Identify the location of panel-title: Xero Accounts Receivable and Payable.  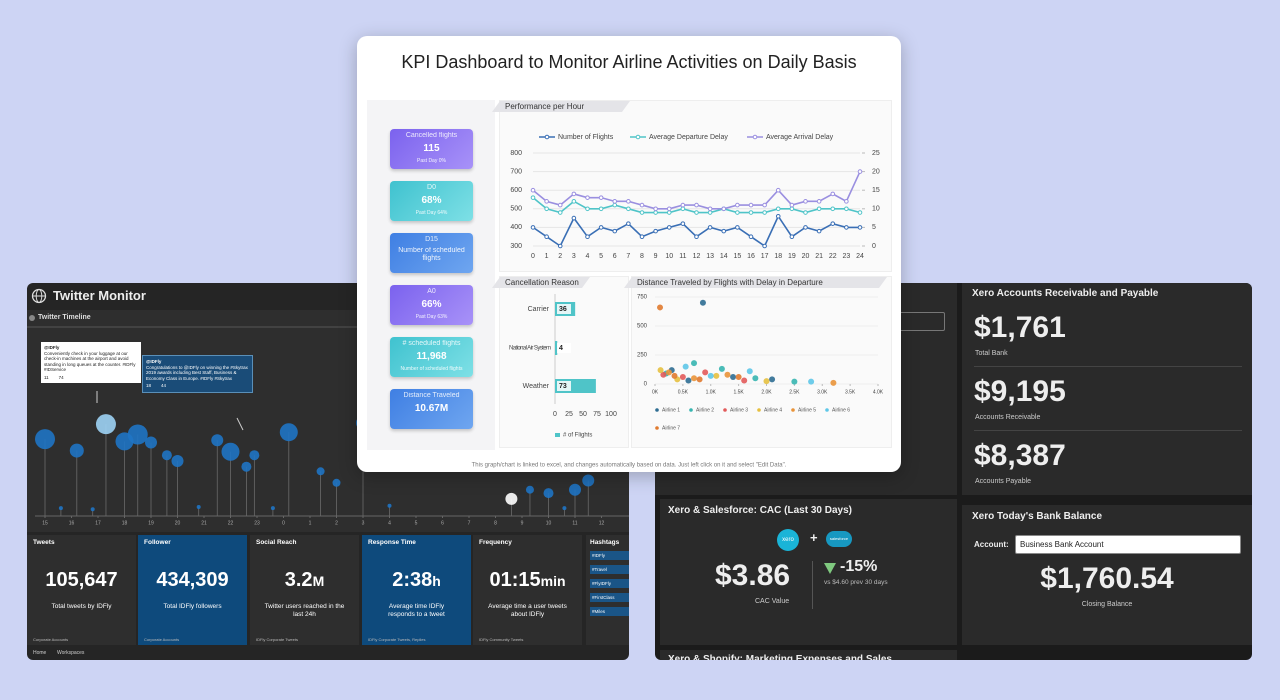
(1065, 293).